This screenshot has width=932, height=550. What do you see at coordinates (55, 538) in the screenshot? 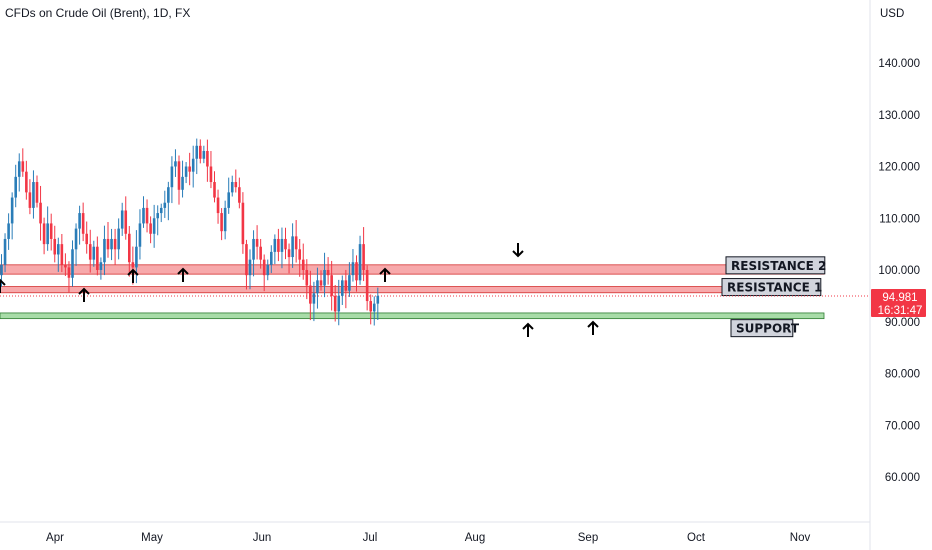
I see `time-tick-label: Apr` at bounding box center [55, 538].